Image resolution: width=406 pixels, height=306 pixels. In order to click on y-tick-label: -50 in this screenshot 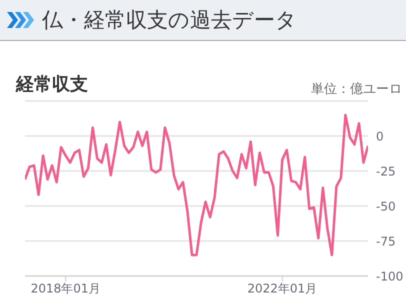, I will do `click(386, 206)`.